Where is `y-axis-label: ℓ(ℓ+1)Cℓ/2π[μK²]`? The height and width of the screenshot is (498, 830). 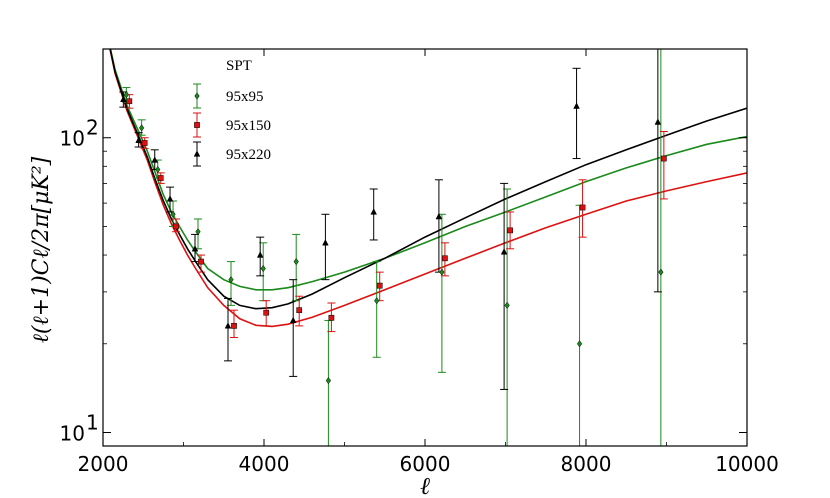
y-axis-label: ℓ(ℓ+1)Cℓ/2π[μK²] is located at coordinates (41, 249).